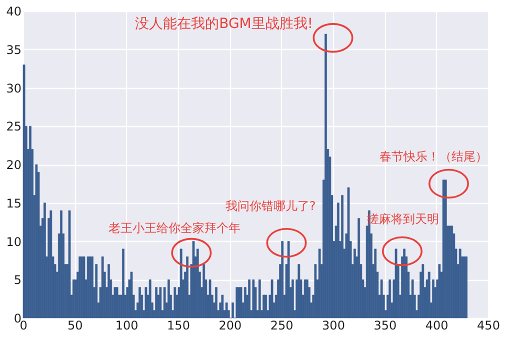 The width and height of the screenshot is (521, 360). I want to click on x-tick-label: 50, so click(75, 325).